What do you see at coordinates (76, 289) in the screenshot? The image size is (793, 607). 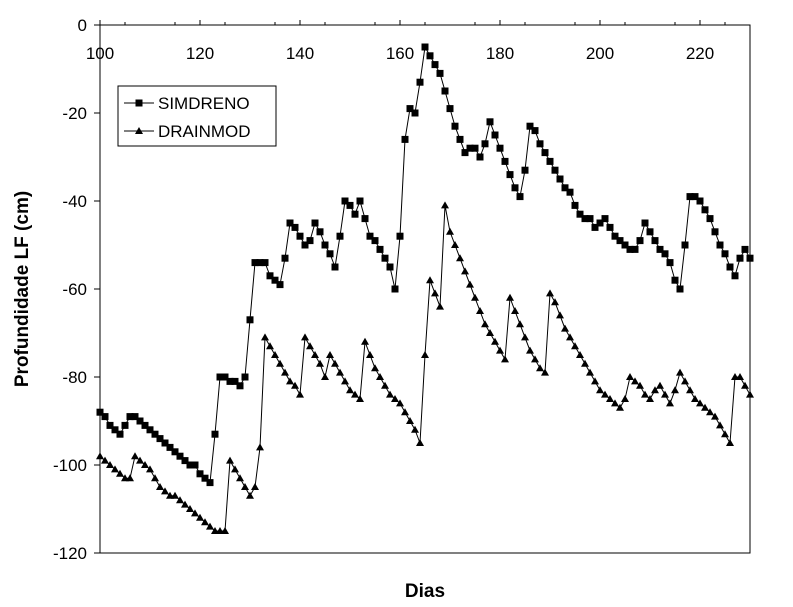 I see `y-axis-ticks: 0 -20 -40 -60 -80 -100 -120` at bounding box center [76, 289].